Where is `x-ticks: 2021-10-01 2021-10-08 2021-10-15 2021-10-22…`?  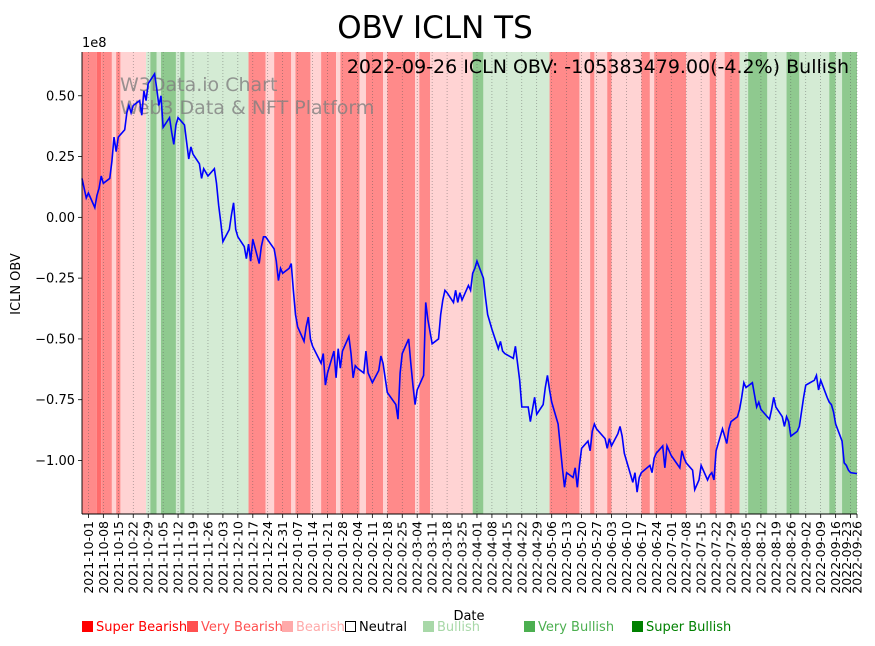
x-ticks: 2021-10-01 2021-10-08 2021-10-15 2021-10-22… is located at coordinates (473, 554).